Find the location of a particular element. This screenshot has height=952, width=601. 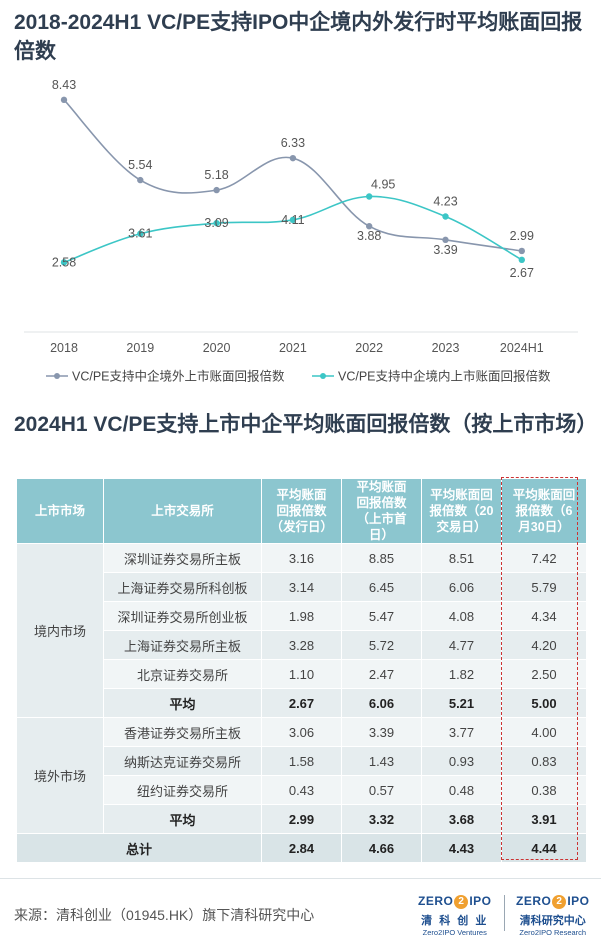

value-cell: 2.50 is located at coordinates (544, 674).